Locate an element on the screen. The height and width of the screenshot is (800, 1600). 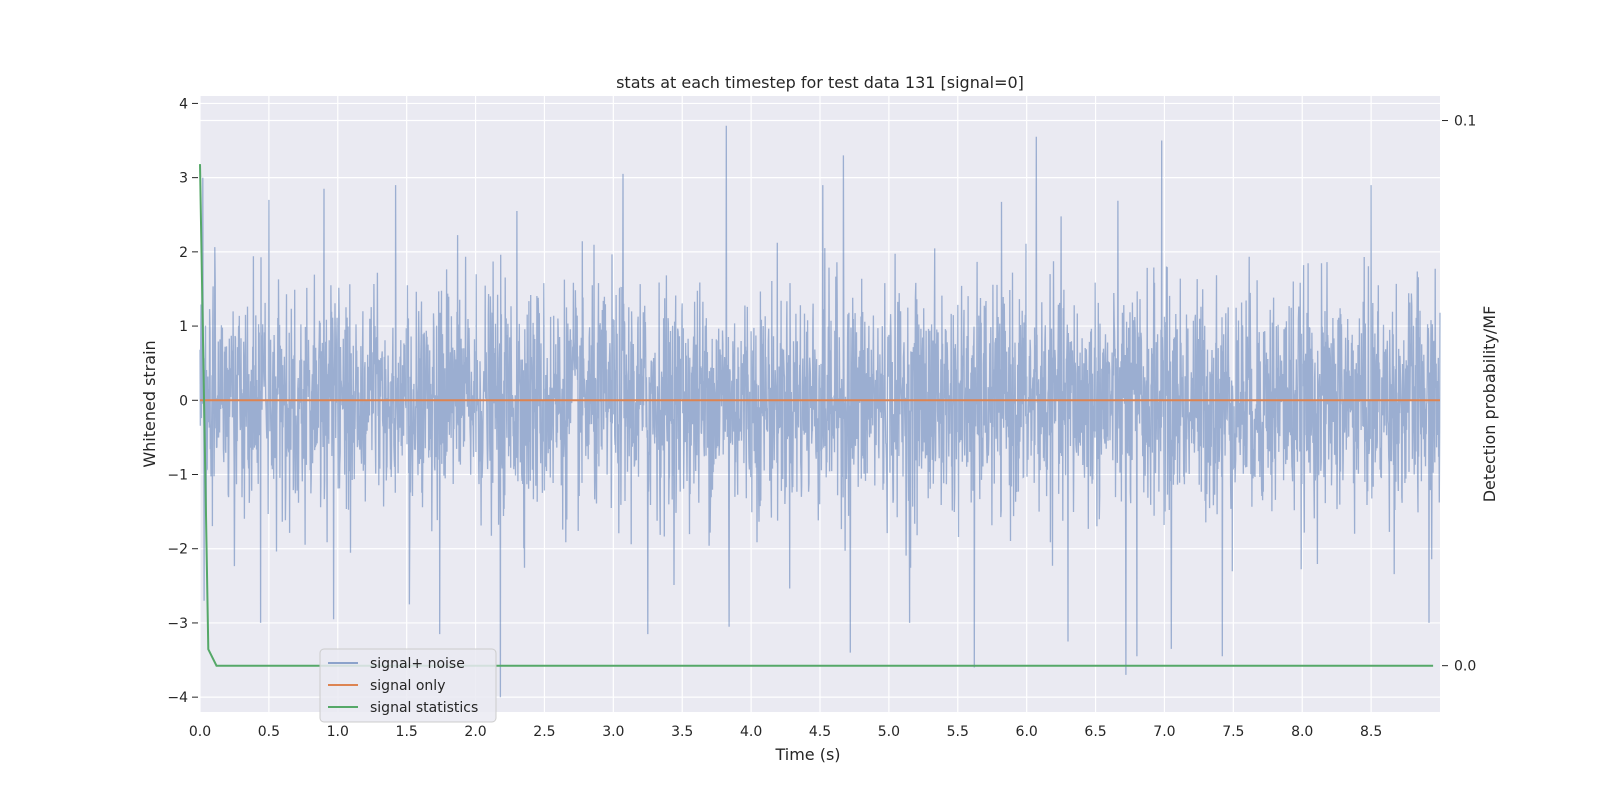
x-tick-label: 4.5 is located at coordinates (820, 732).